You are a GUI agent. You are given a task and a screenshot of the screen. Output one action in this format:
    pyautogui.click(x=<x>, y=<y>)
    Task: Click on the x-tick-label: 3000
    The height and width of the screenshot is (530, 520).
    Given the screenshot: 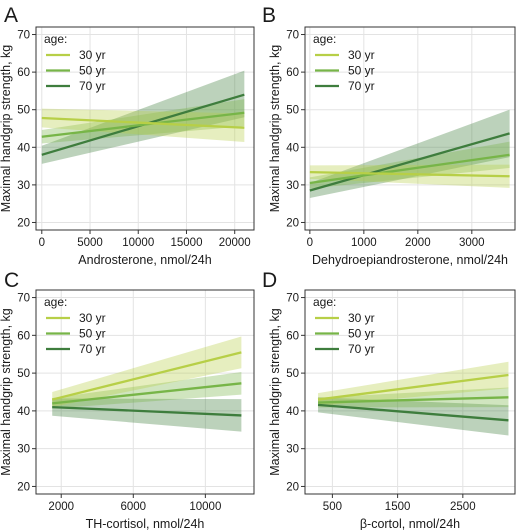 What is the action you would take?
    pyautogui.click(x=472, y=243)
    